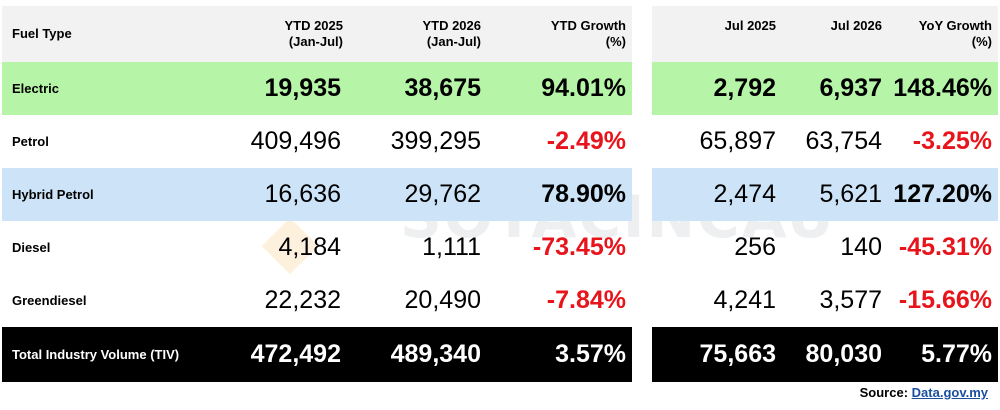  Describe the element at coordinates (302, 88) in the screenshot. I see `ytd-2025-value: 19,935` at that location.